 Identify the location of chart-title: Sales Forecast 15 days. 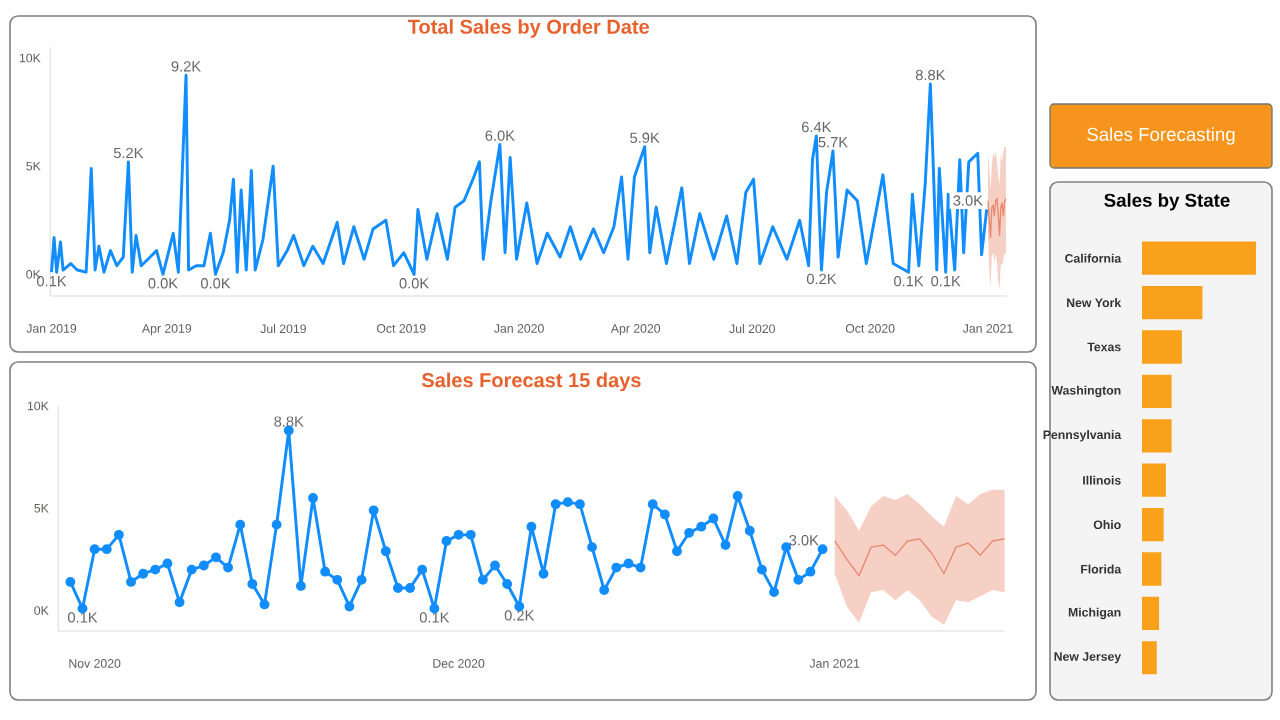
(531, 382).